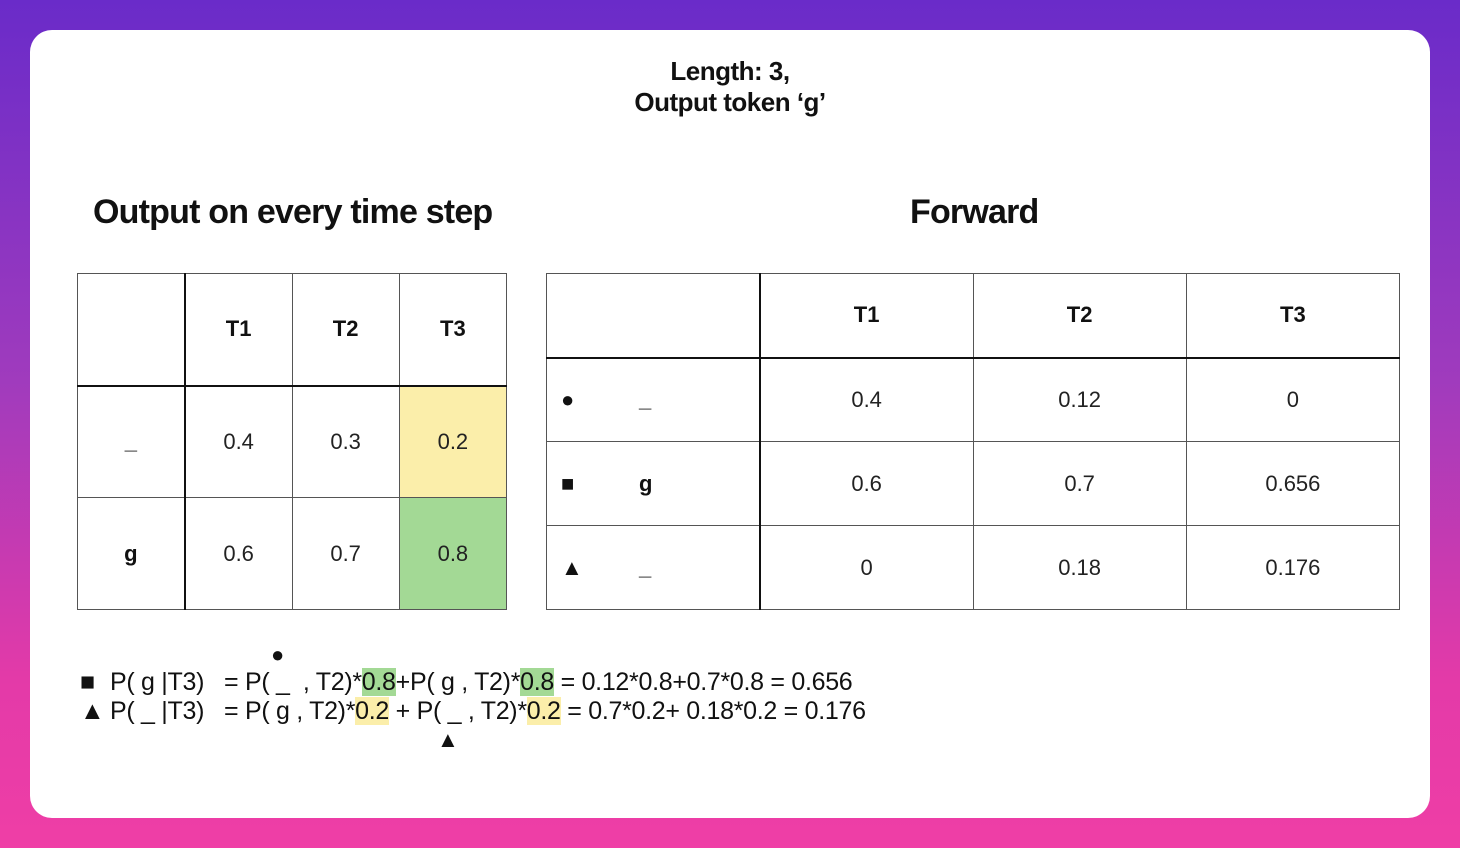  What do you see at coordinates (703, 682) in the screenshot?
I see `equation-text: = 0.12*0.8+0.7*0.8 = 0.656` at bounding box center [703, 682].